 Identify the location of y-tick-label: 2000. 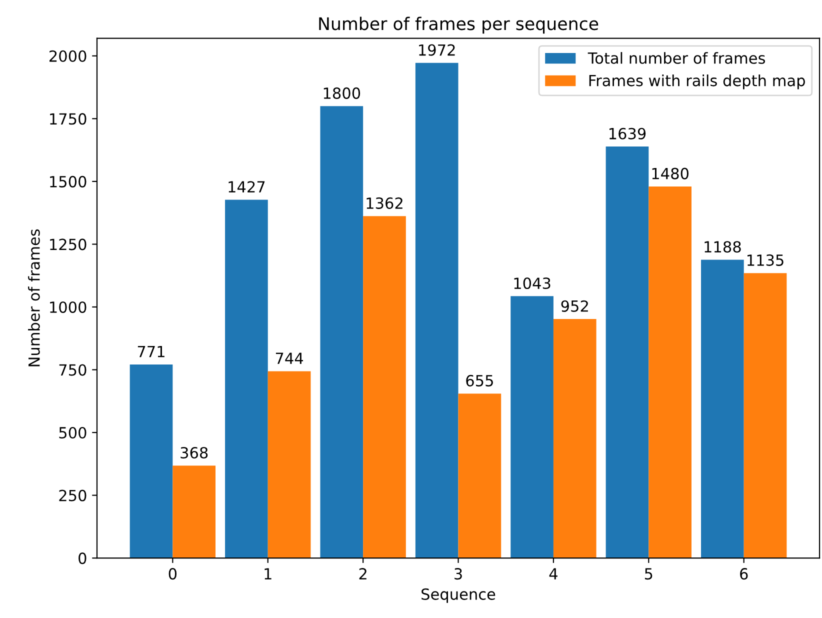
(68, 56).